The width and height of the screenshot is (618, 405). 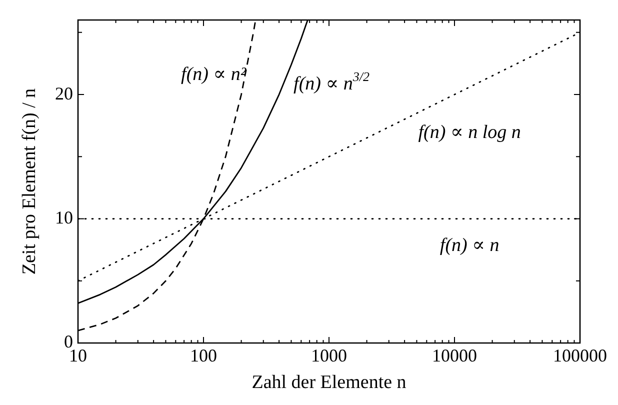 I want to click on y-axis-title: Zeit pro Element f(n) / n, so click(x=29, y=181).